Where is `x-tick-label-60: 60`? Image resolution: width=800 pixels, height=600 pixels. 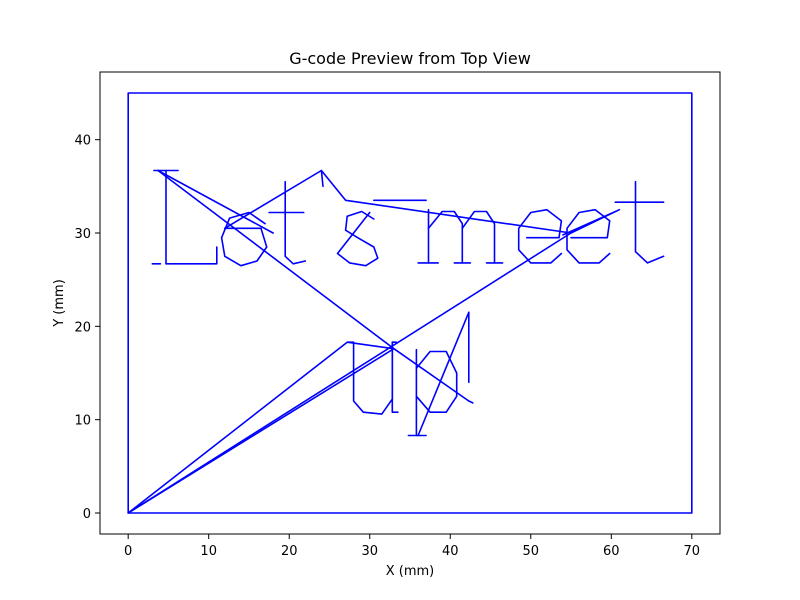 x-tick-label-60: 60 is located at coordinates (611, 551).